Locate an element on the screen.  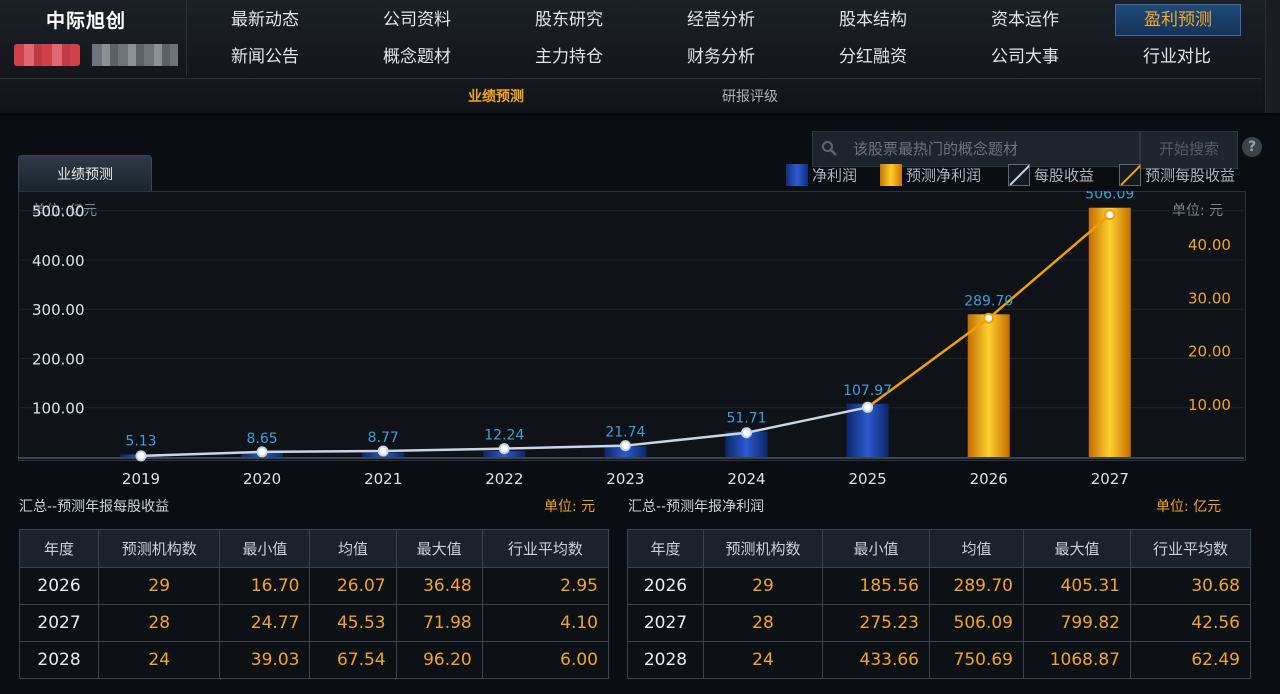
cell-mean: 26.07 is located at coordinates (353, 586).